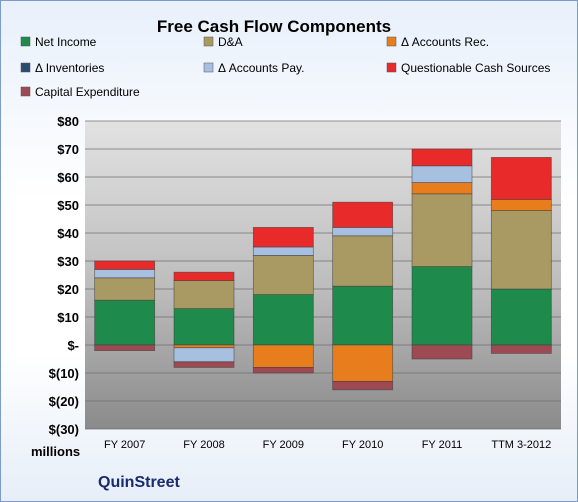 The height and width of the screenshot is (502, 578). I want to click on legend-label-delta-accounts-rec: Δ Accounts Rec., so click(445, 42).